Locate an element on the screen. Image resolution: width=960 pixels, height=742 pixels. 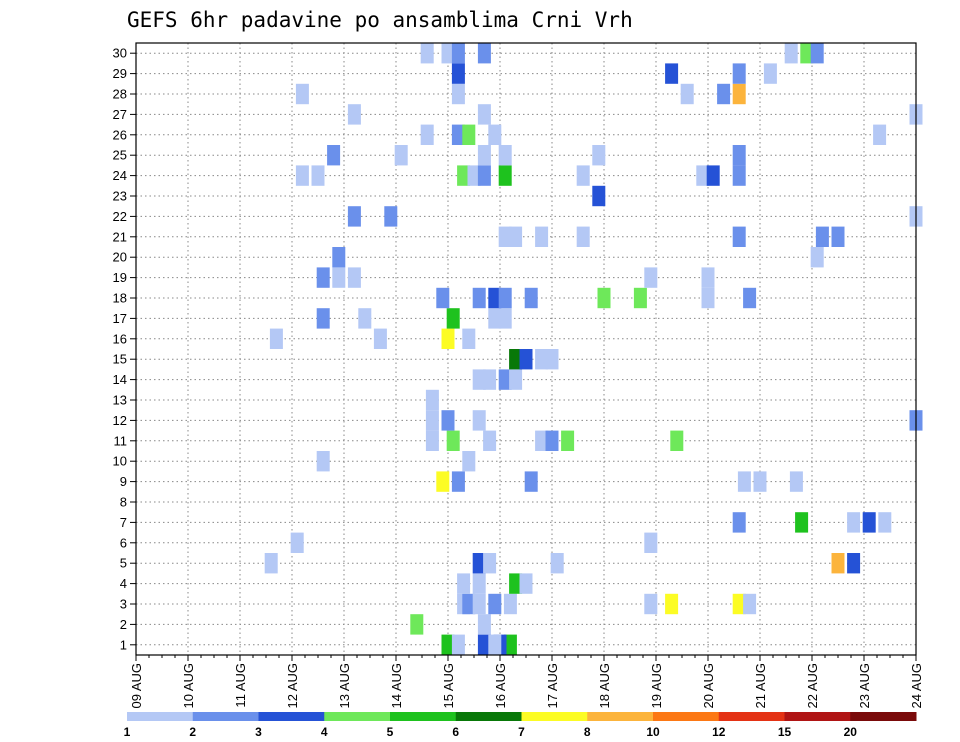
colorbar-label: 20 is located at coordinates (851, 732).